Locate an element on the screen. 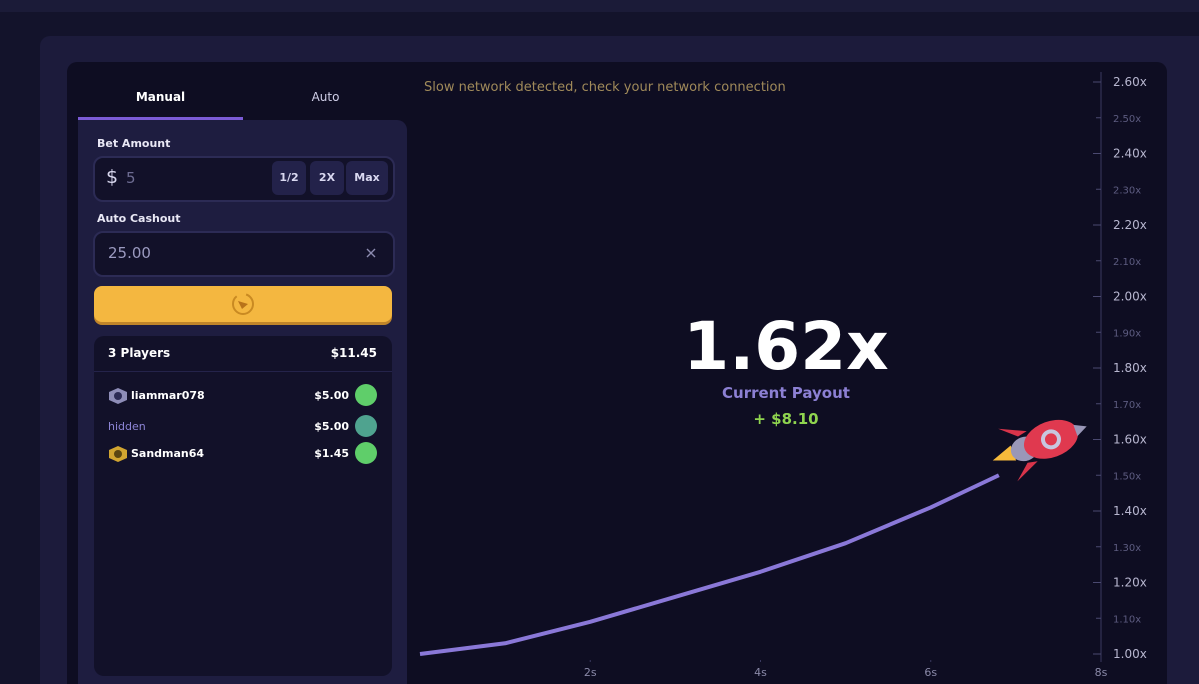  clear-icon is located at coordinates (371, 253).